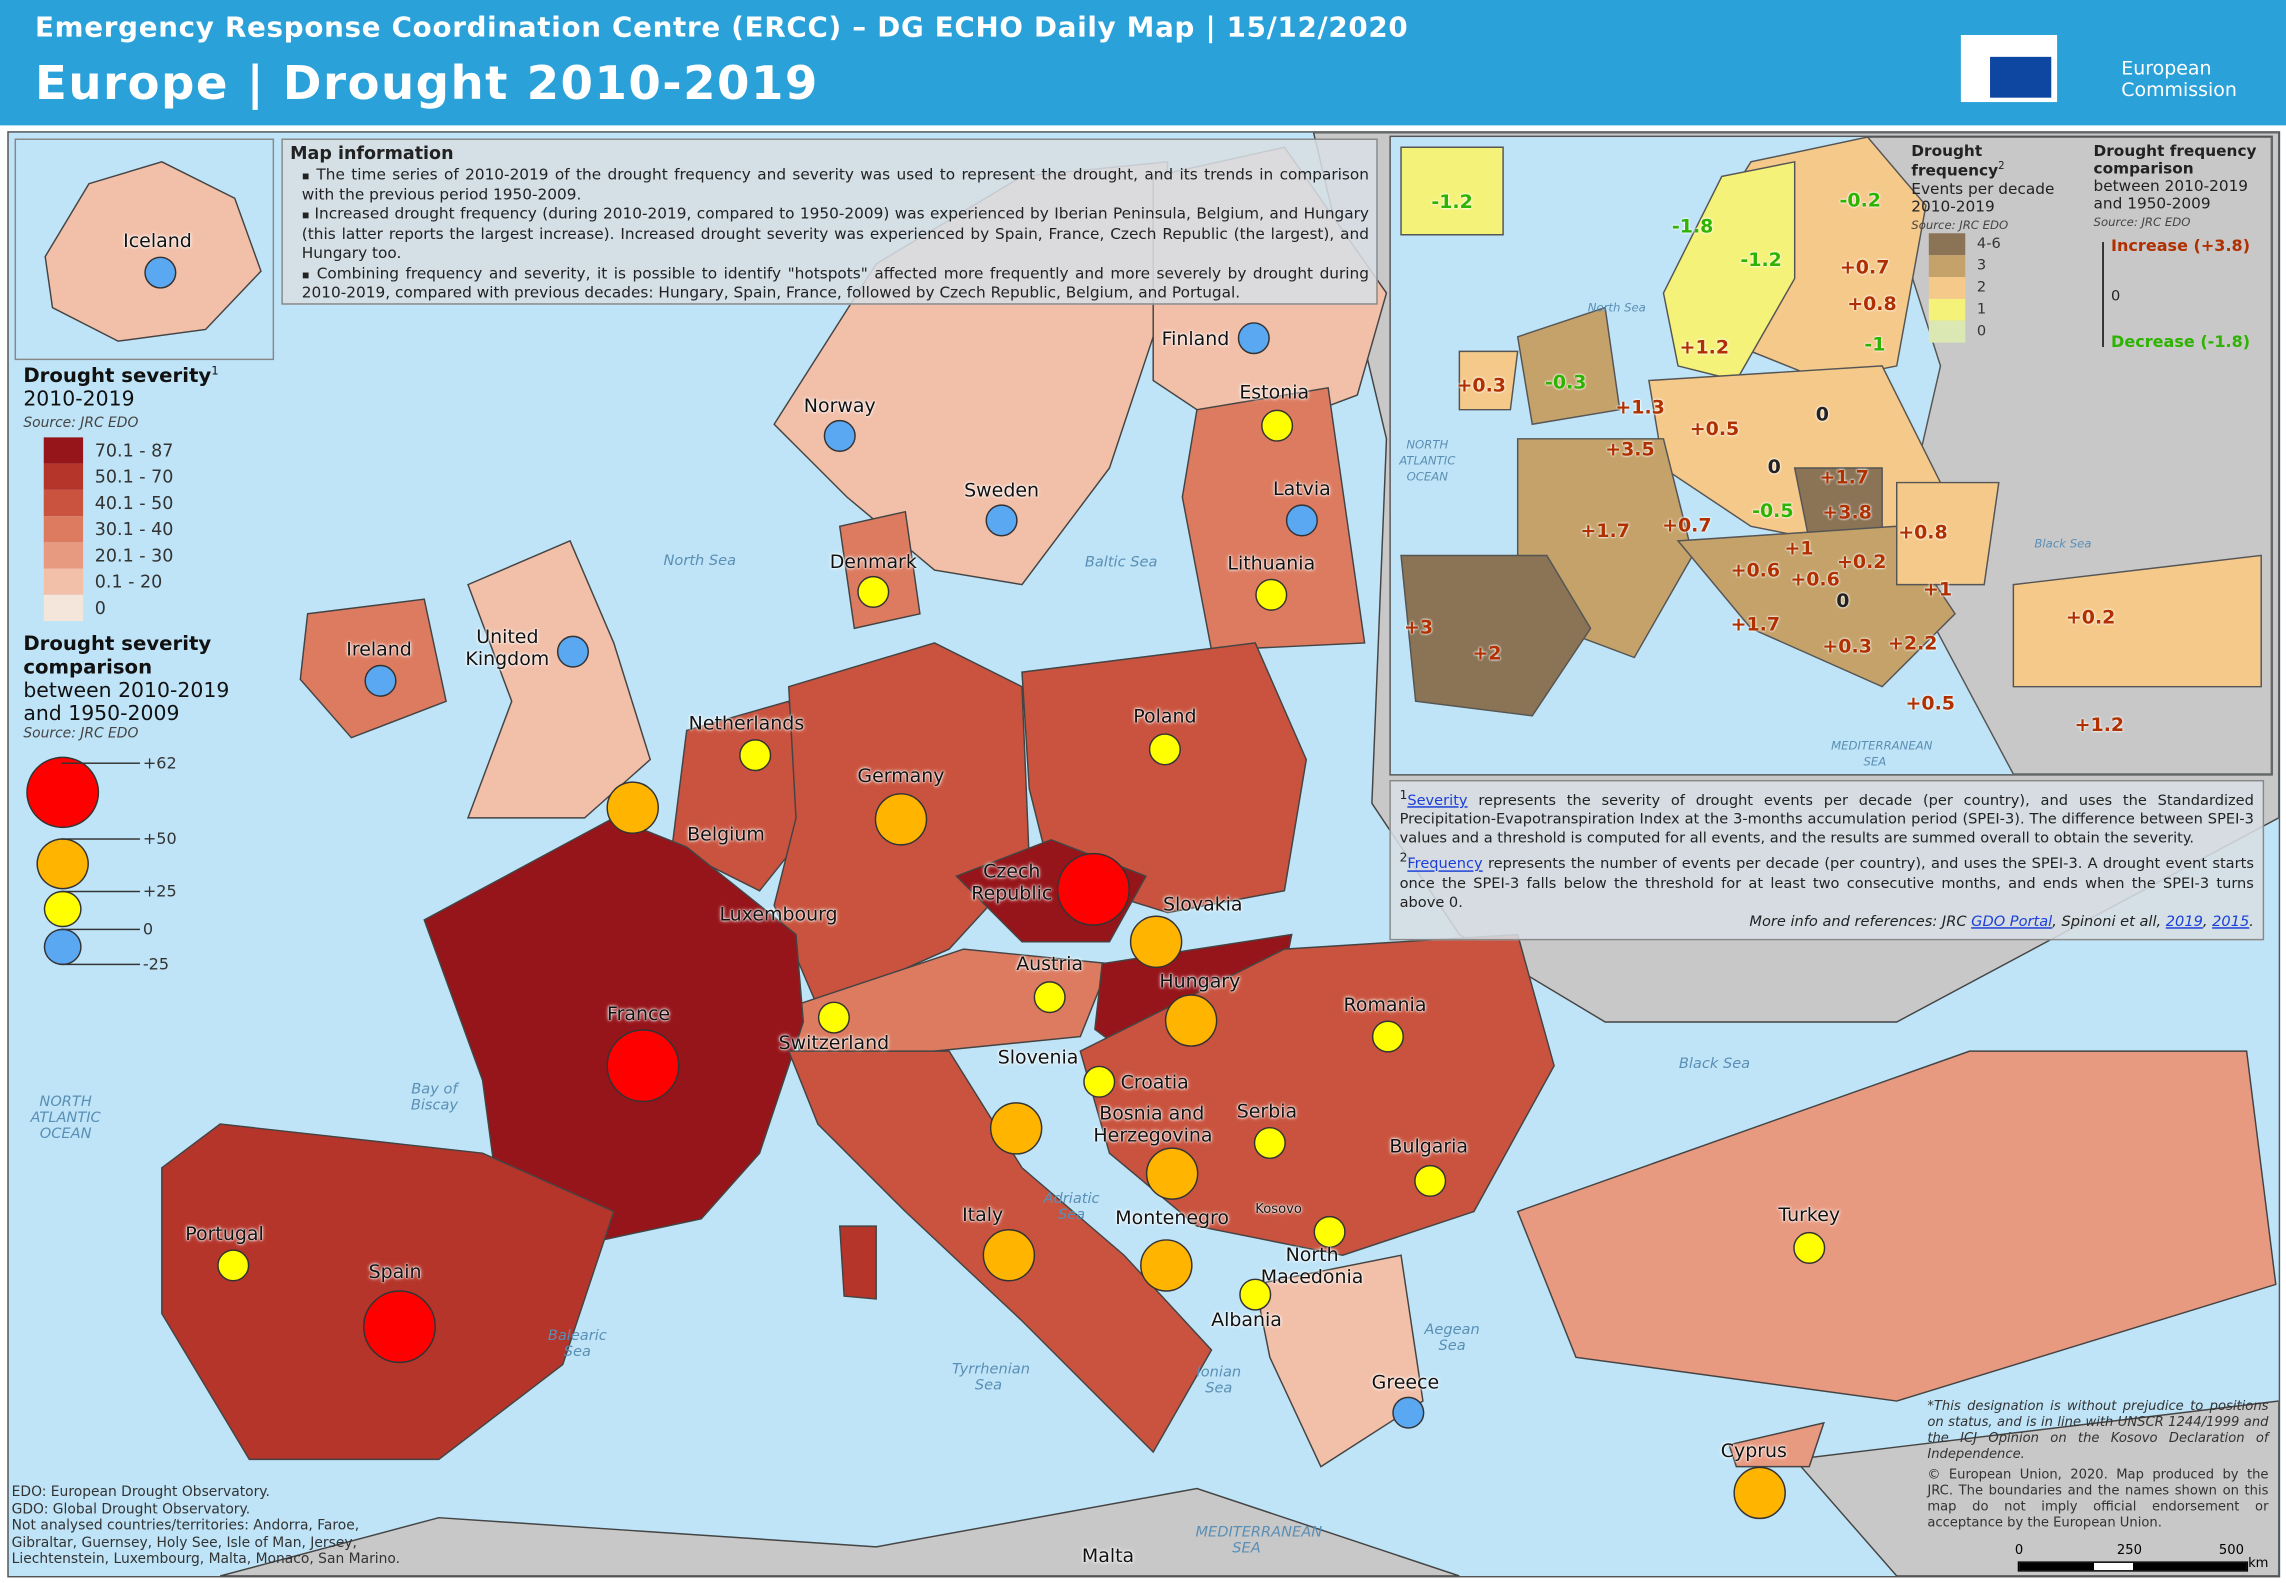 This screenshot has height=1583, width=2286. Describe the element at coordinates (2012, 921) in the screenshot. I see `gdo-portal-link: GDO Portal` at that location.